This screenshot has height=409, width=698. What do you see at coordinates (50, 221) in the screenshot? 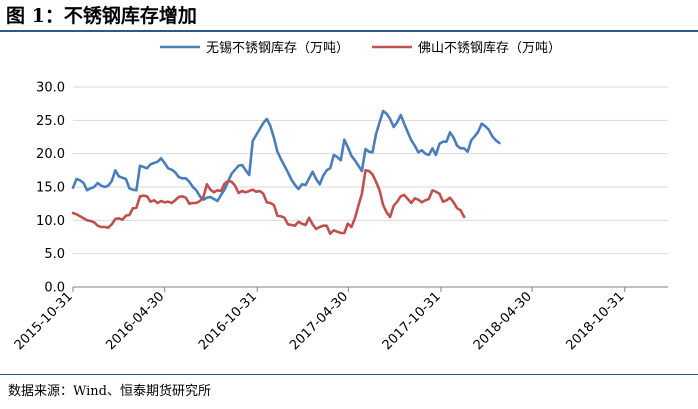
I see `y-tick-label: 10.0` at bounding box center [50, 221].